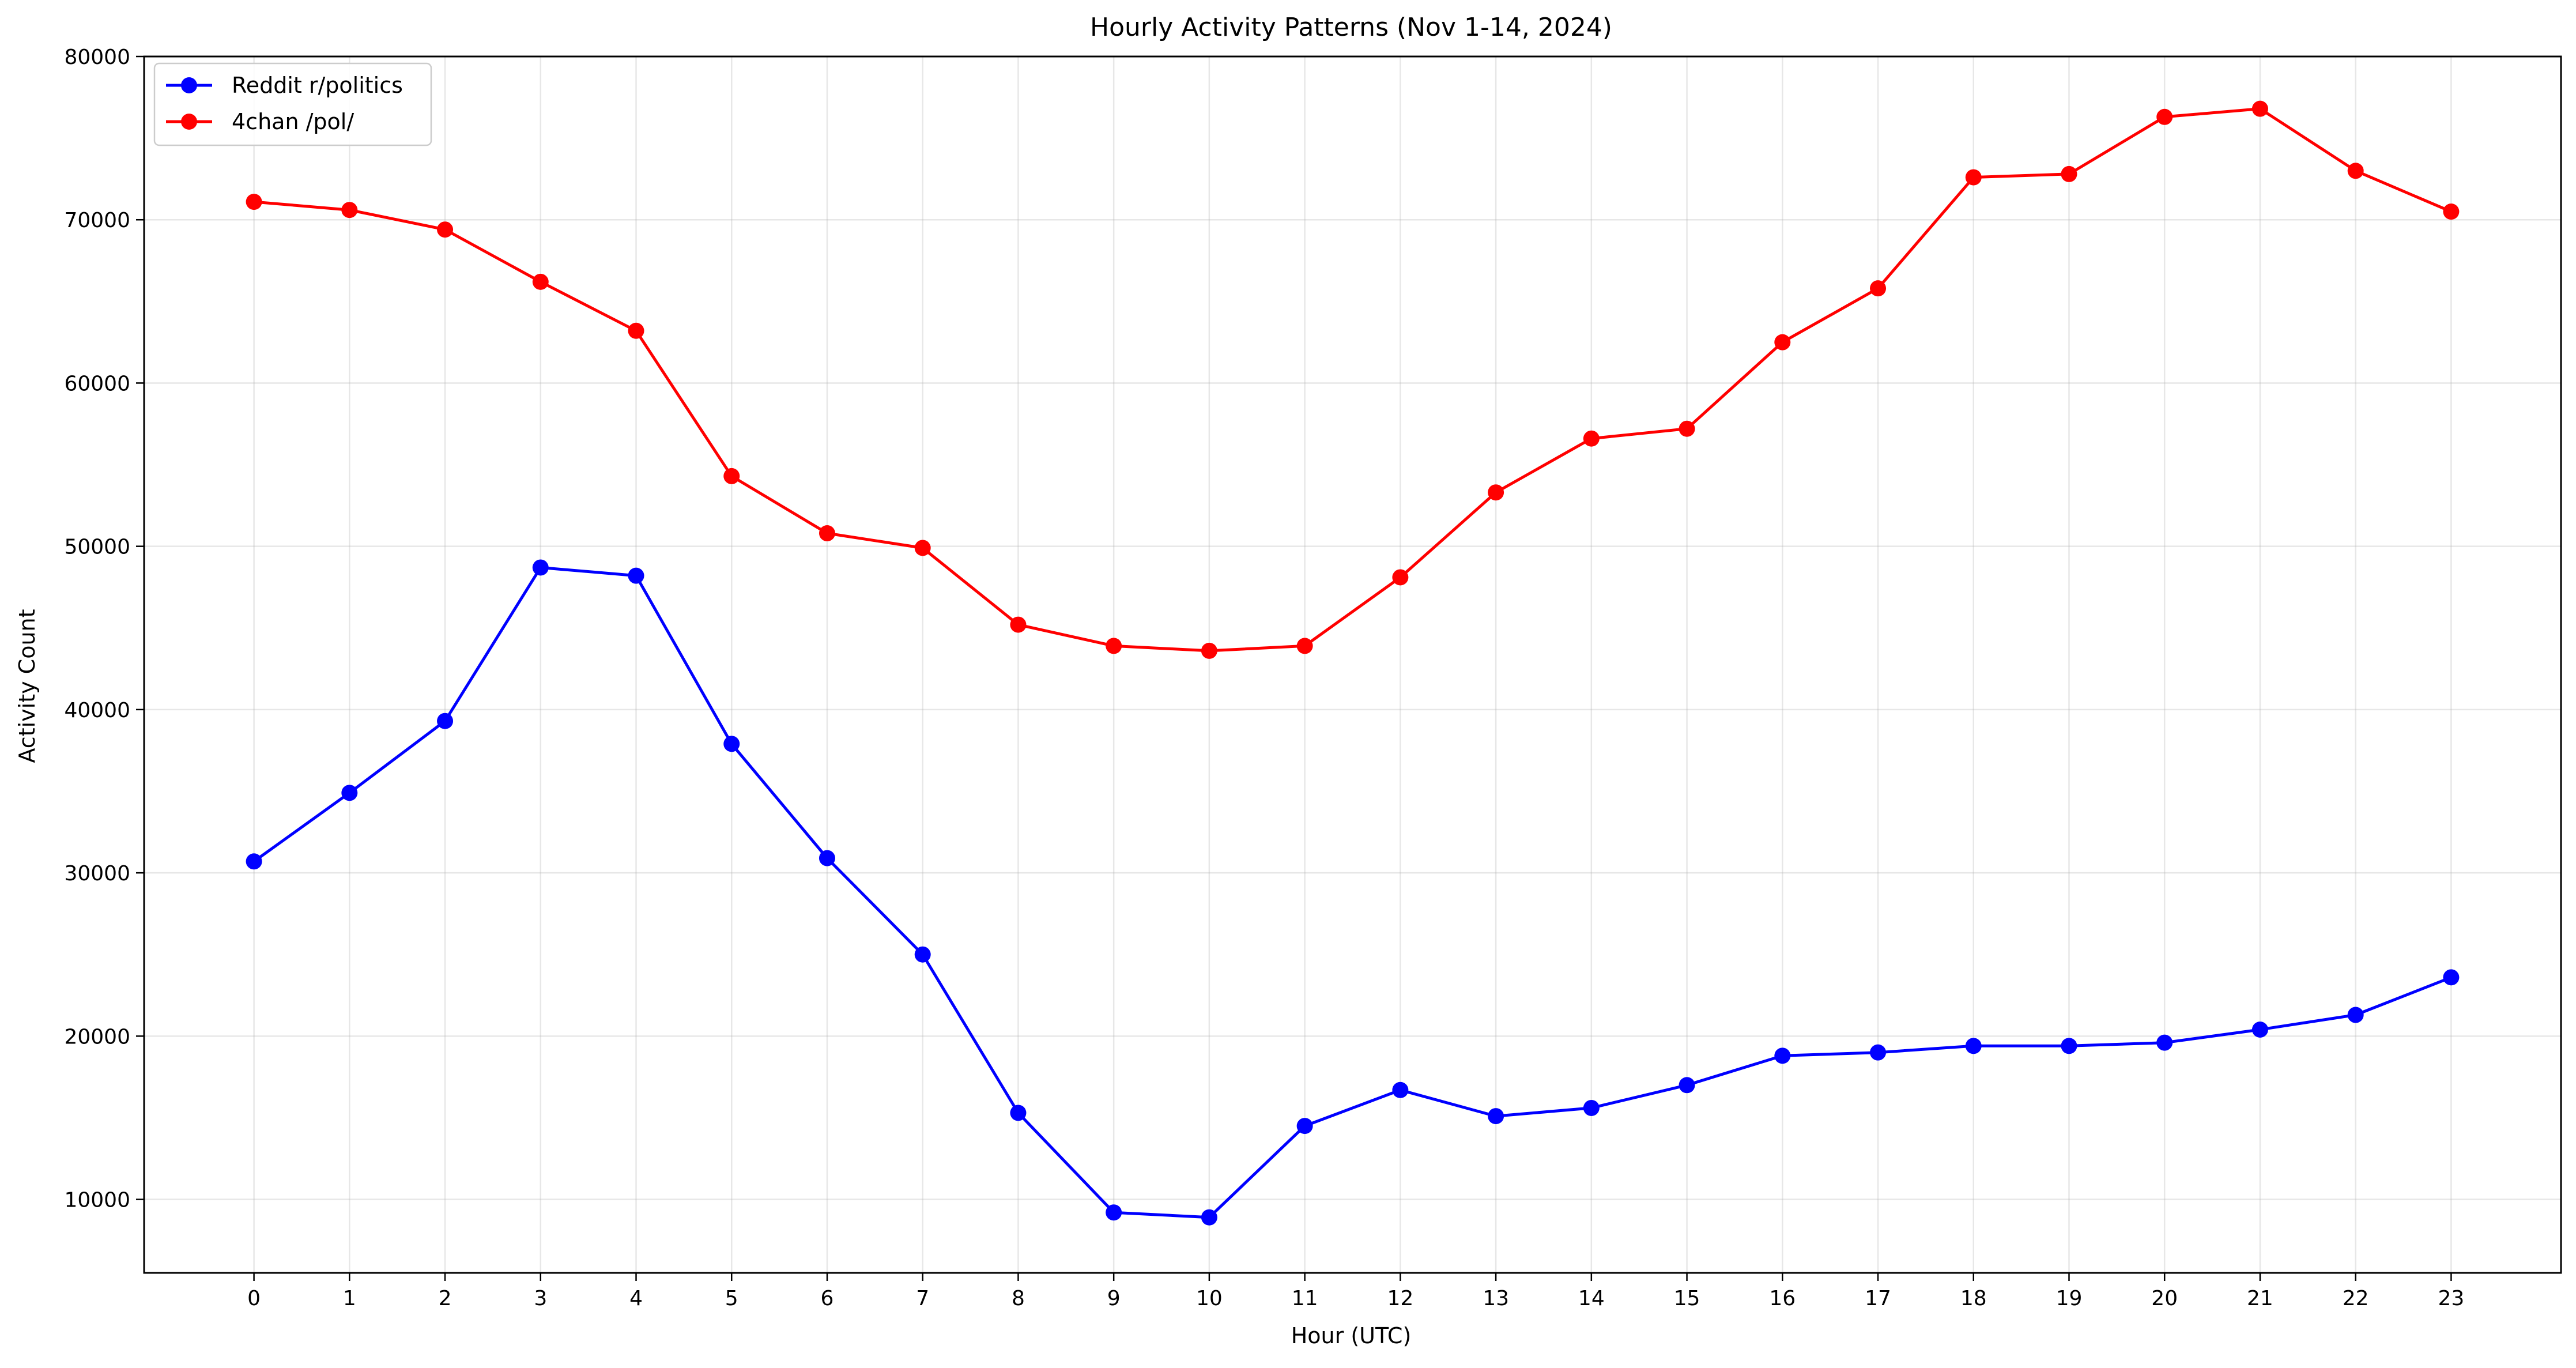 Image resolution: width=2576 pixels, height=1368 pixels. Describe the element at coordinates (445, 1298) in the screenshot. I see `x-tick-label: 2` at that location.